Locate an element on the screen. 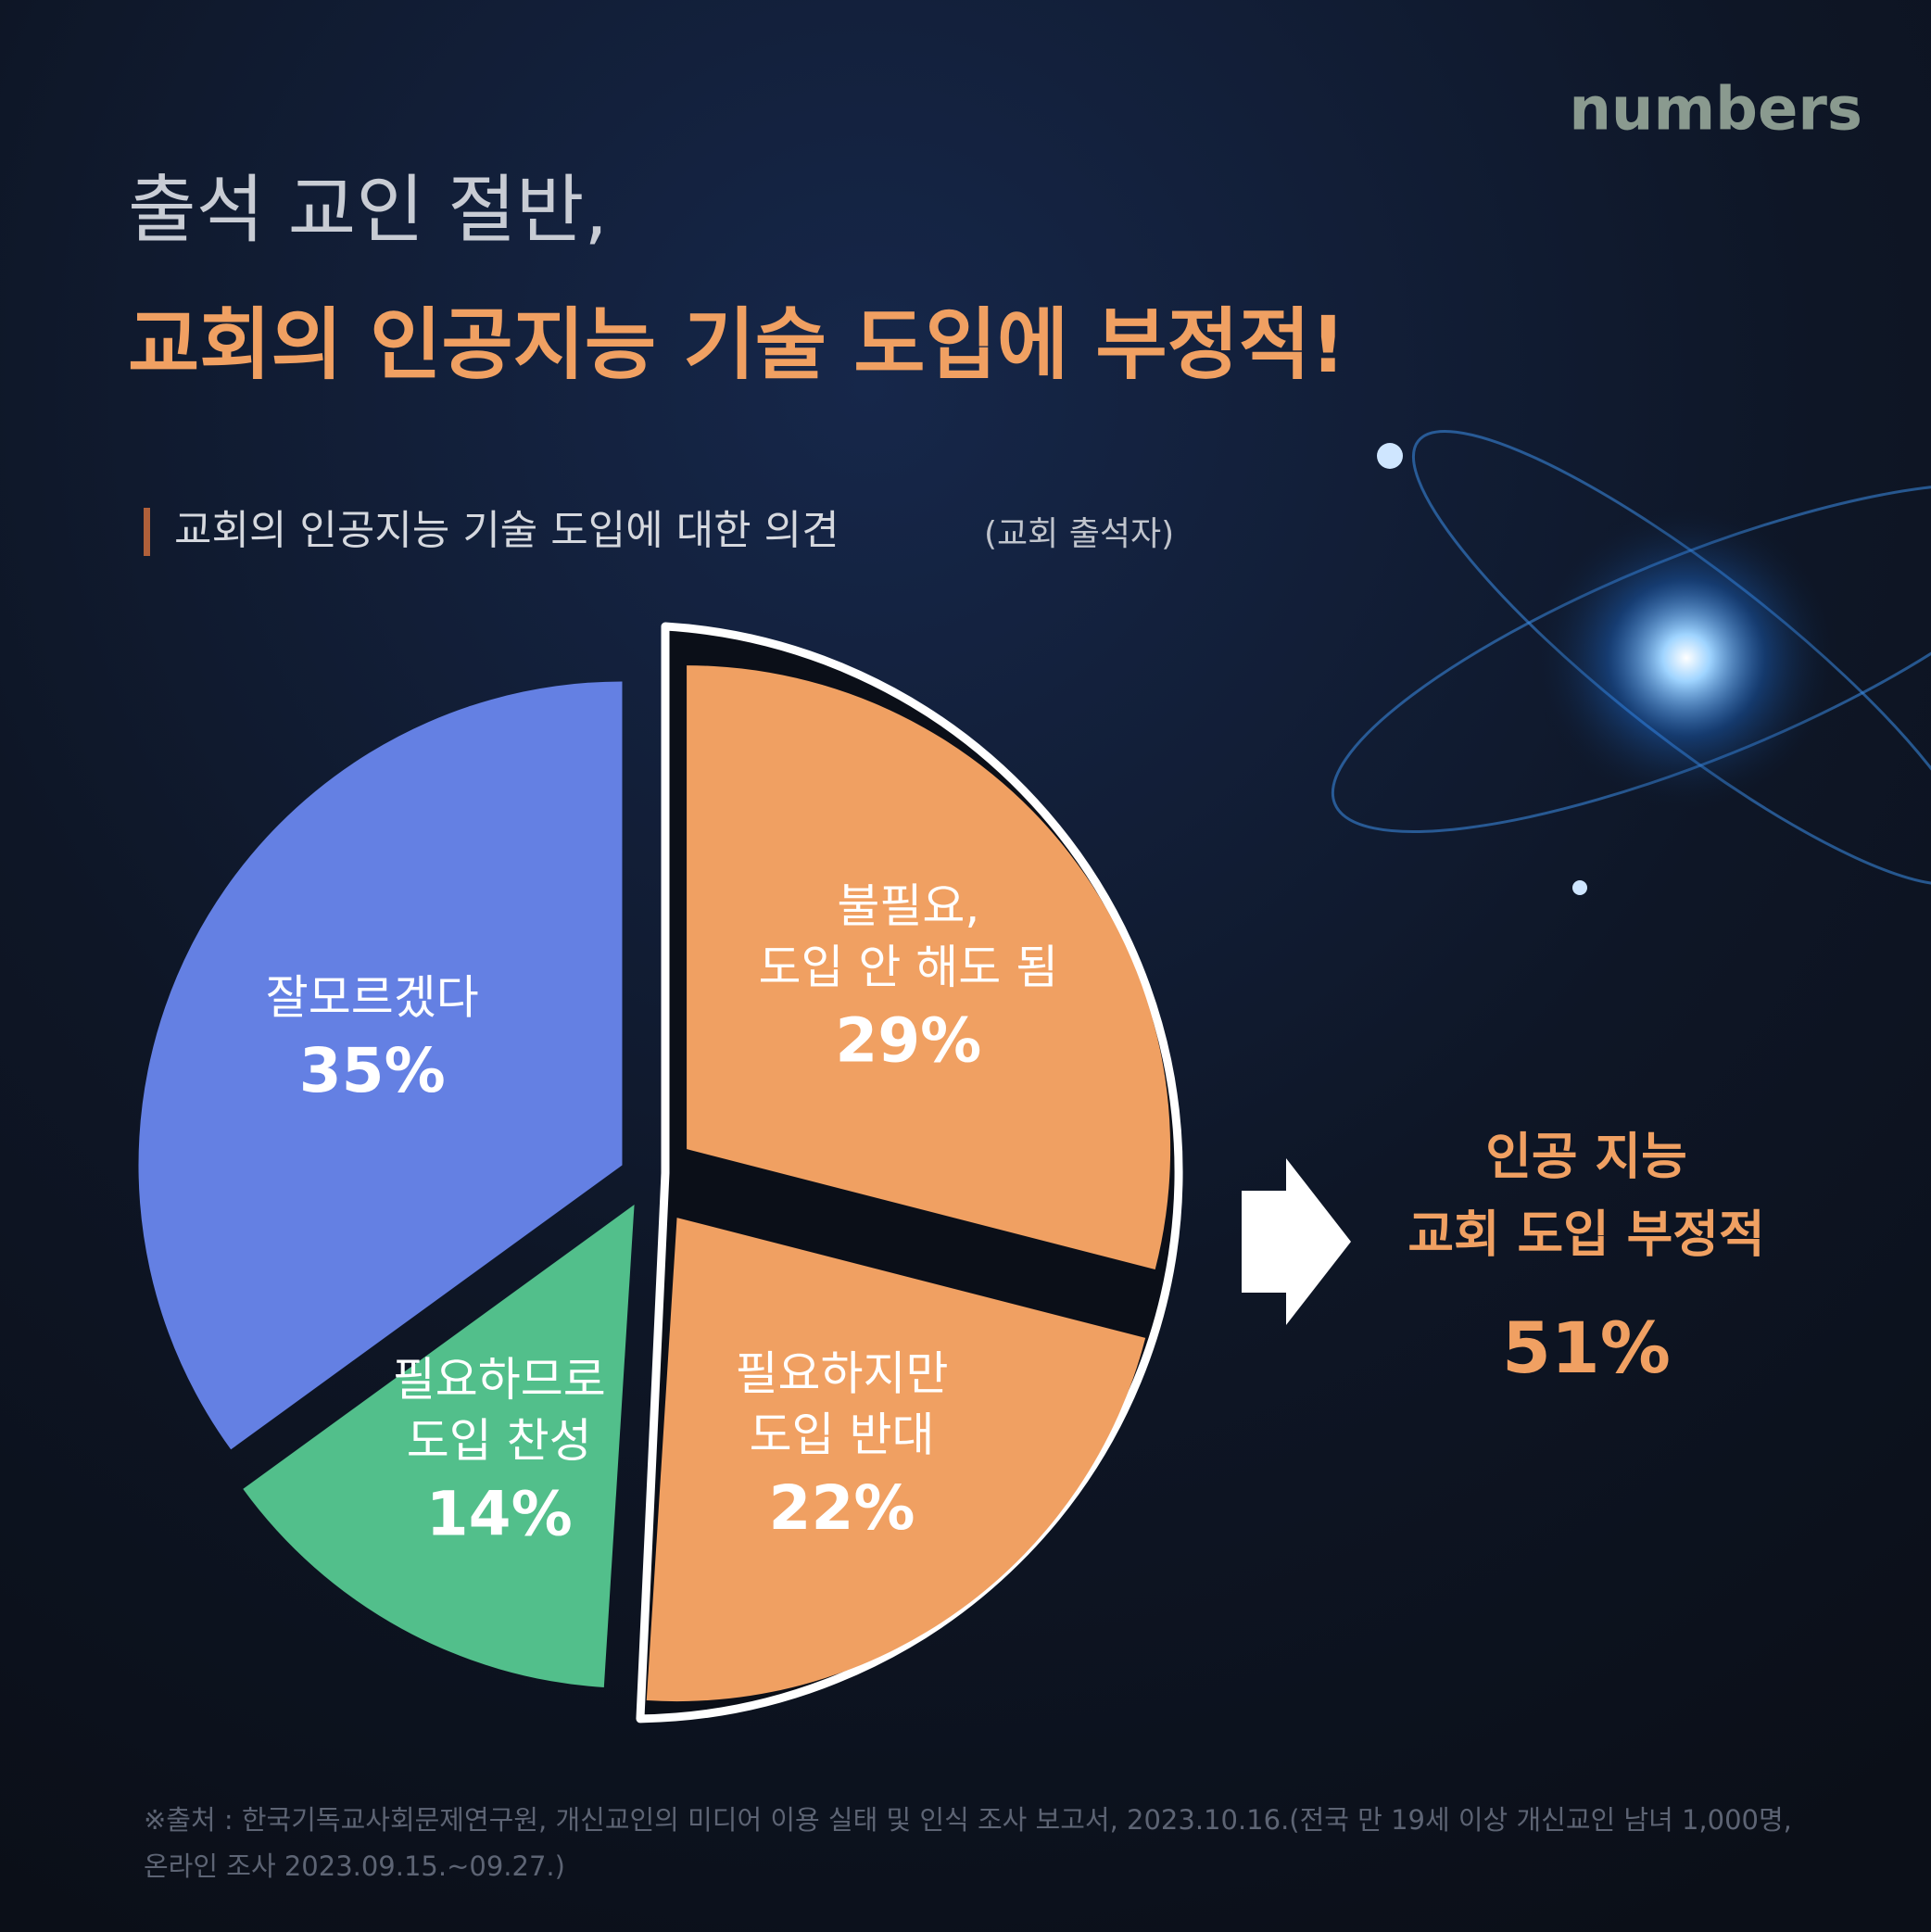 Image resolution: width=1931 pixels, height=1932 pixels. slice-value: 22% is located at coordinates (842, 1508).